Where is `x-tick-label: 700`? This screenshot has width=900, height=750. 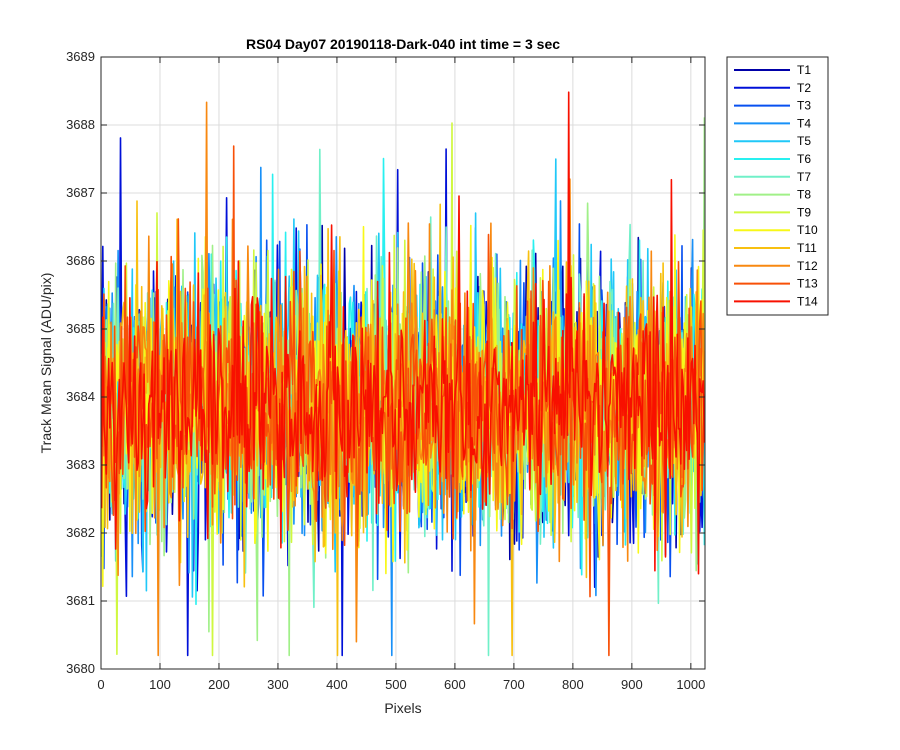 x-tick-label: 700 is located at coordinates (514, 684).